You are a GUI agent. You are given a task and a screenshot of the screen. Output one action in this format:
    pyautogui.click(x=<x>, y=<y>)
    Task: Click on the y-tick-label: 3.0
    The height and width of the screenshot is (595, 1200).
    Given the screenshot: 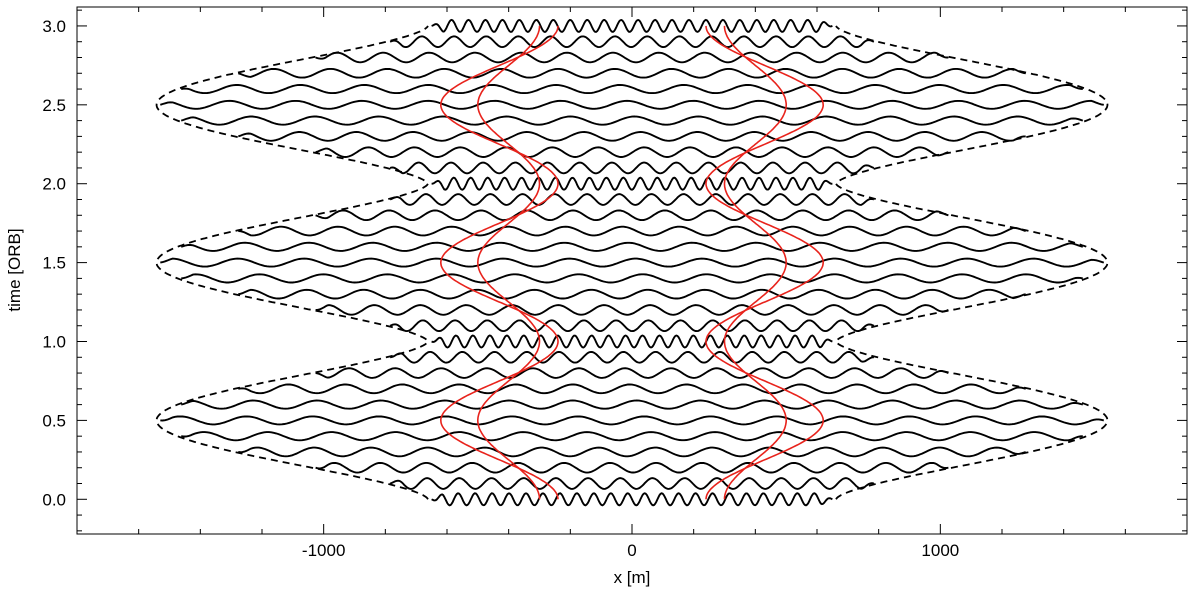 What is the action you would take?
    pyautogui.click(x=54, y=26)
    